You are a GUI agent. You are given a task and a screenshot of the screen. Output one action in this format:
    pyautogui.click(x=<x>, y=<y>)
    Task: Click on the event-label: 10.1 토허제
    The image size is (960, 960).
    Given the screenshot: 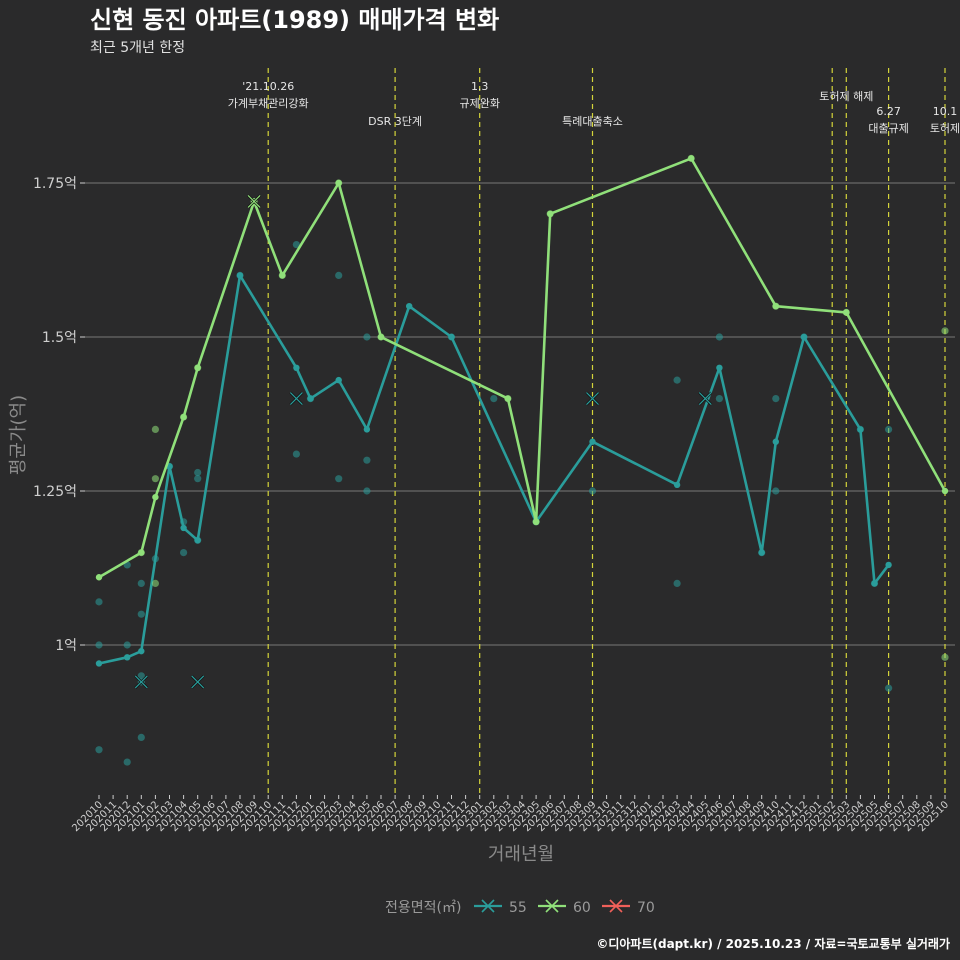 What is the action you would take?
    pyautogui.click(x=945, y=120)
    